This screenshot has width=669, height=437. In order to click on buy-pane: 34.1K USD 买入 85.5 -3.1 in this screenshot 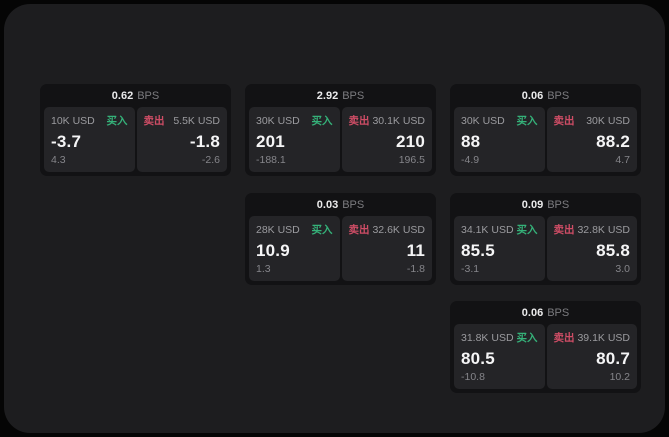, I will do `click(499, 248)`.